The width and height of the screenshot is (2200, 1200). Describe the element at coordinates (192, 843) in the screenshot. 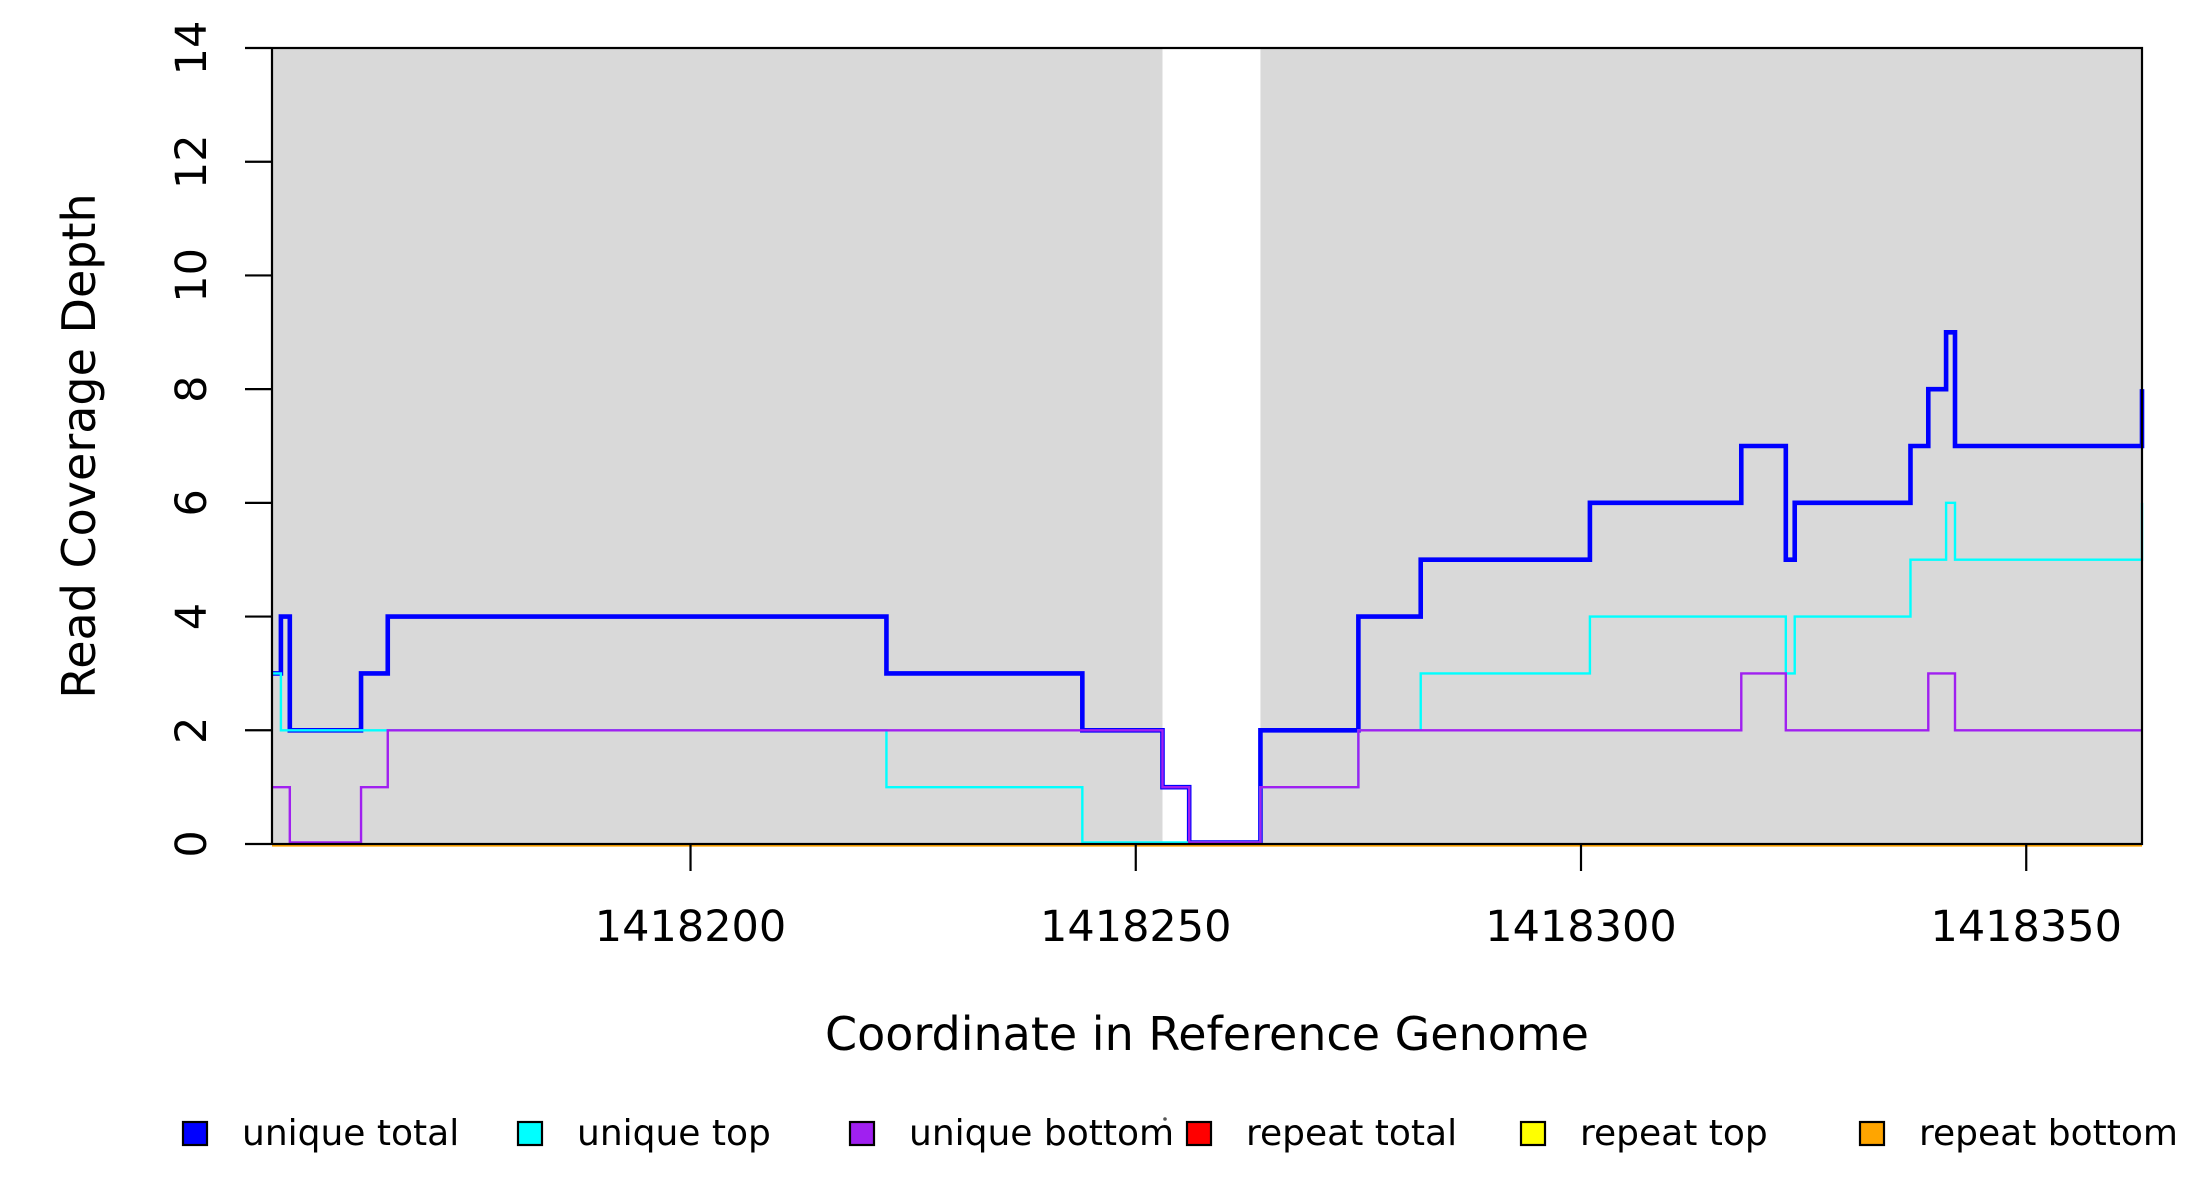

I see `y-tick-label: 0` at that location.